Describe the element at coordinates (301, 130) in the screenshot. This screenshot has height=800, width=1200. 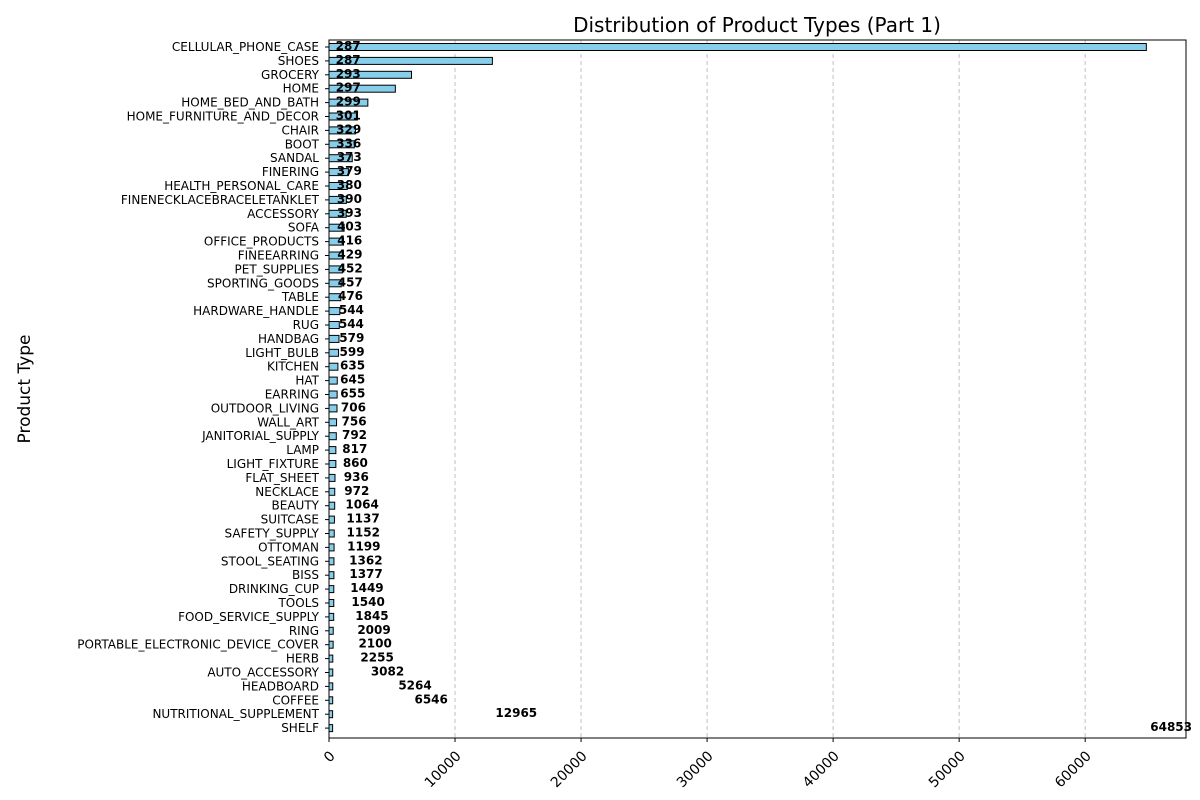
I see `y-tick-label: CHAIR` at that location.